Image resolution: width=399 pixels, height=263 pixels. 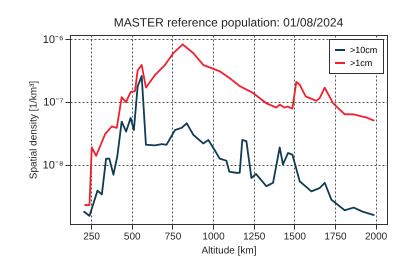 What do you see at coordinates (295, 237) in the screenshot?
I see `x-tick-label: 1500` at bounding box center [295, 237].